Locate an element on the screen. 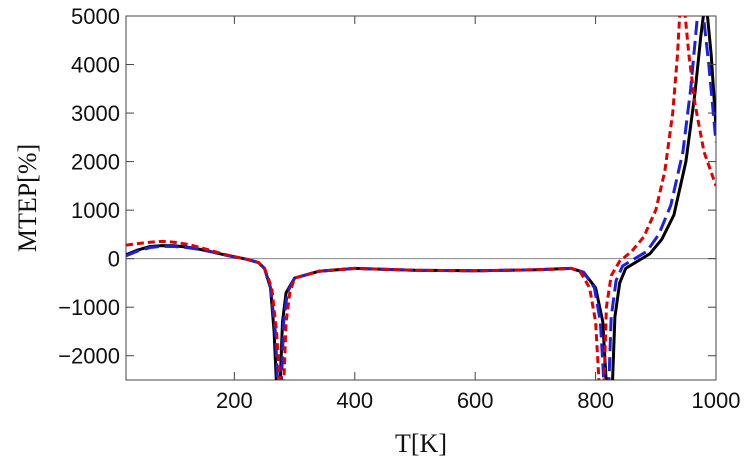  x-tick-label: 1000 is located at coordinates (716, 400).